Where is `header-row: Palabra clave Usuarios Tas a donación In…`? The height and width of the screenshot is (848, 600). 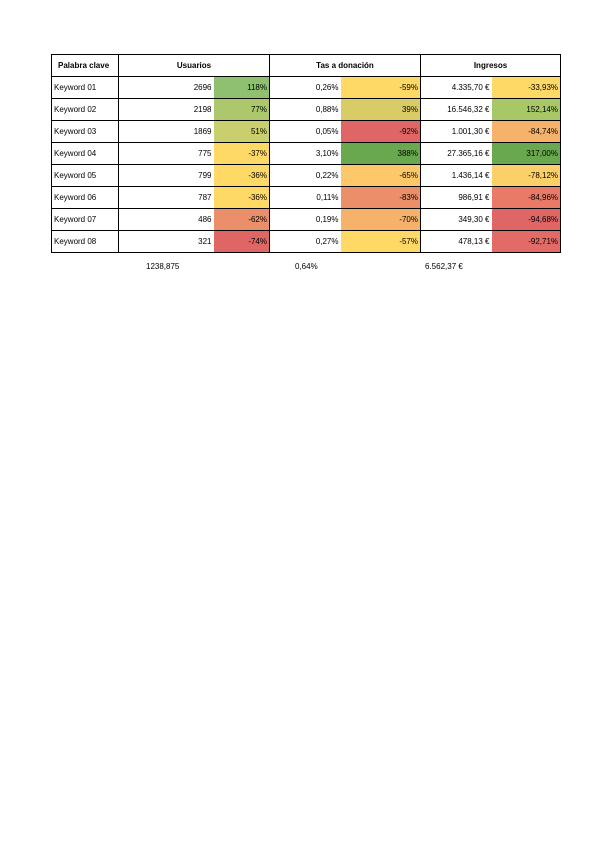 header-row: Palabra clave Usuarios Tas a donación In… is located at coordinates (306, 65).